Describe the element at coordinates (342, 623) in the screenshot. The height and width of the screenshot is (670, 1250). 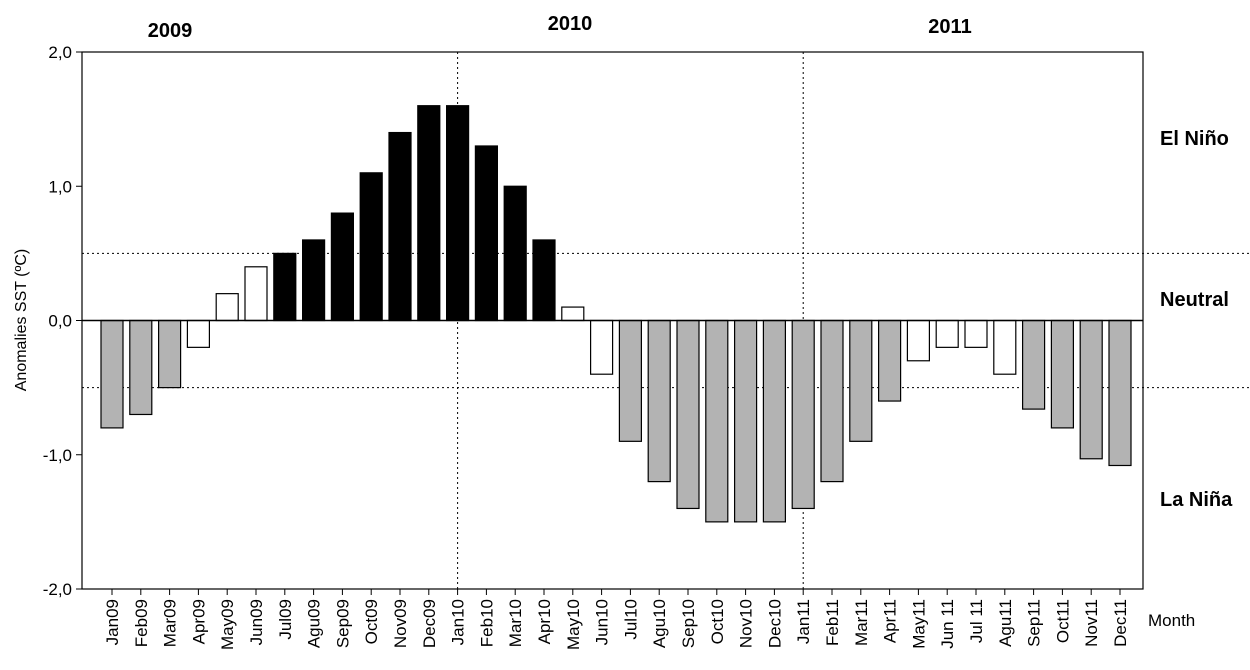
I see `x-tick-label: Sep09` at that location.